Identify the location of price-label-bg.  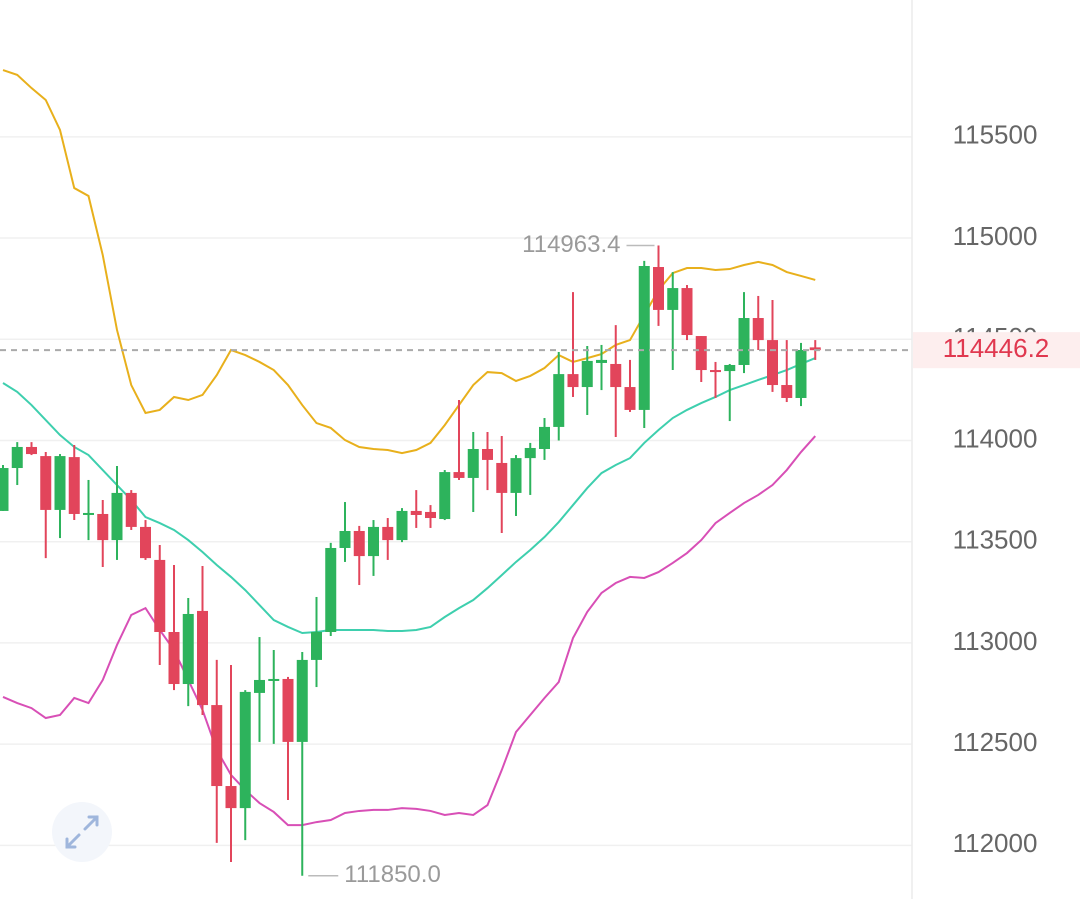
(996, 350).